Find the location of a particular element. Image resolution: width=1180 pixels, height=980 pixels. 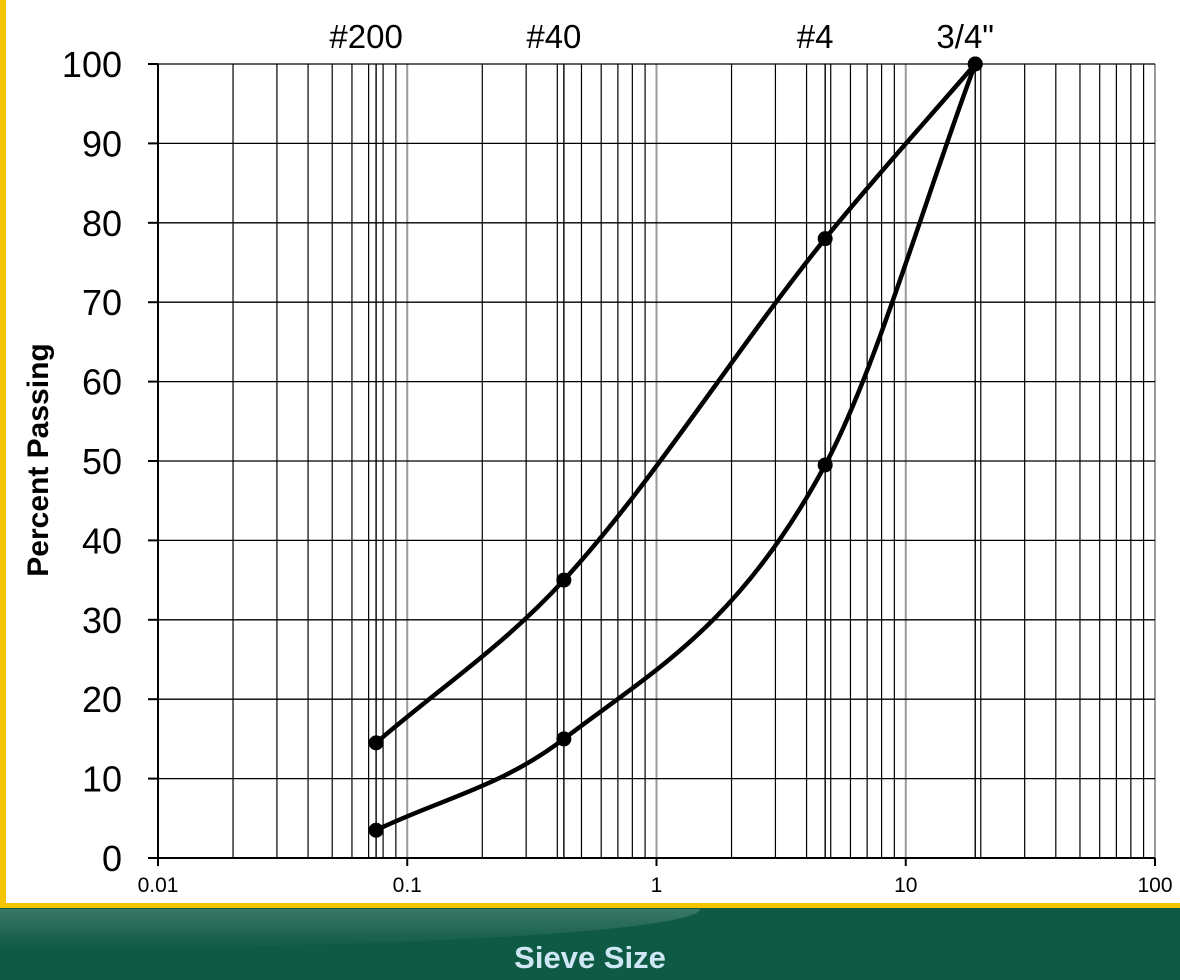

x-tick-label: 10 is located at coordinates (905, 885).